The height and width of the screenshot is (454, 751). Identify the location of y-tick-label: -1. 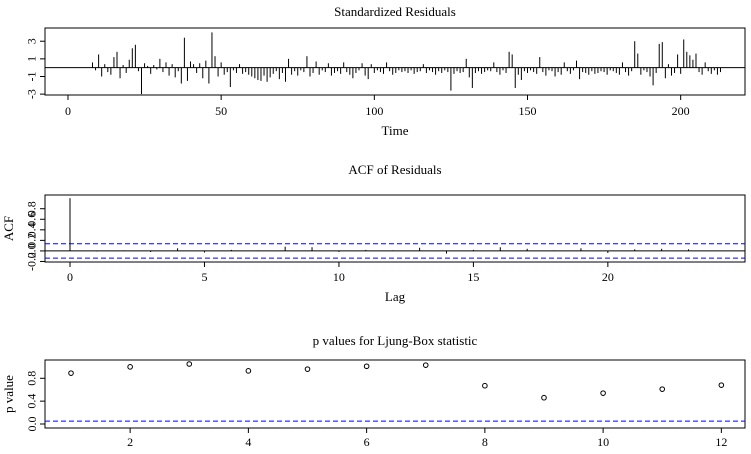
(32, 76).